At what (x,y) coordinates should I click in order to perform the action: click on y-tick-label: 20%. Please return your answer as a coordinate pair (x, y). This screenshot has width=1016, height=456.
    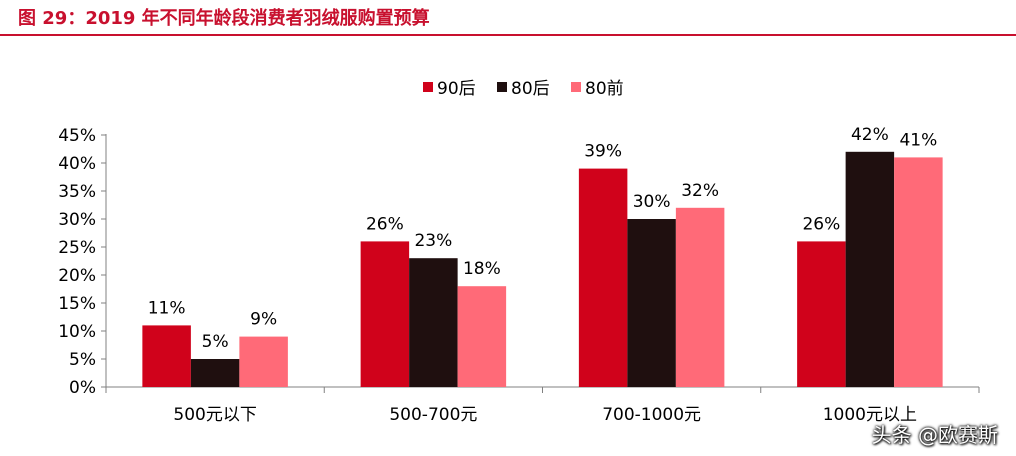
    Looking at the image, I should click on (77, 276).